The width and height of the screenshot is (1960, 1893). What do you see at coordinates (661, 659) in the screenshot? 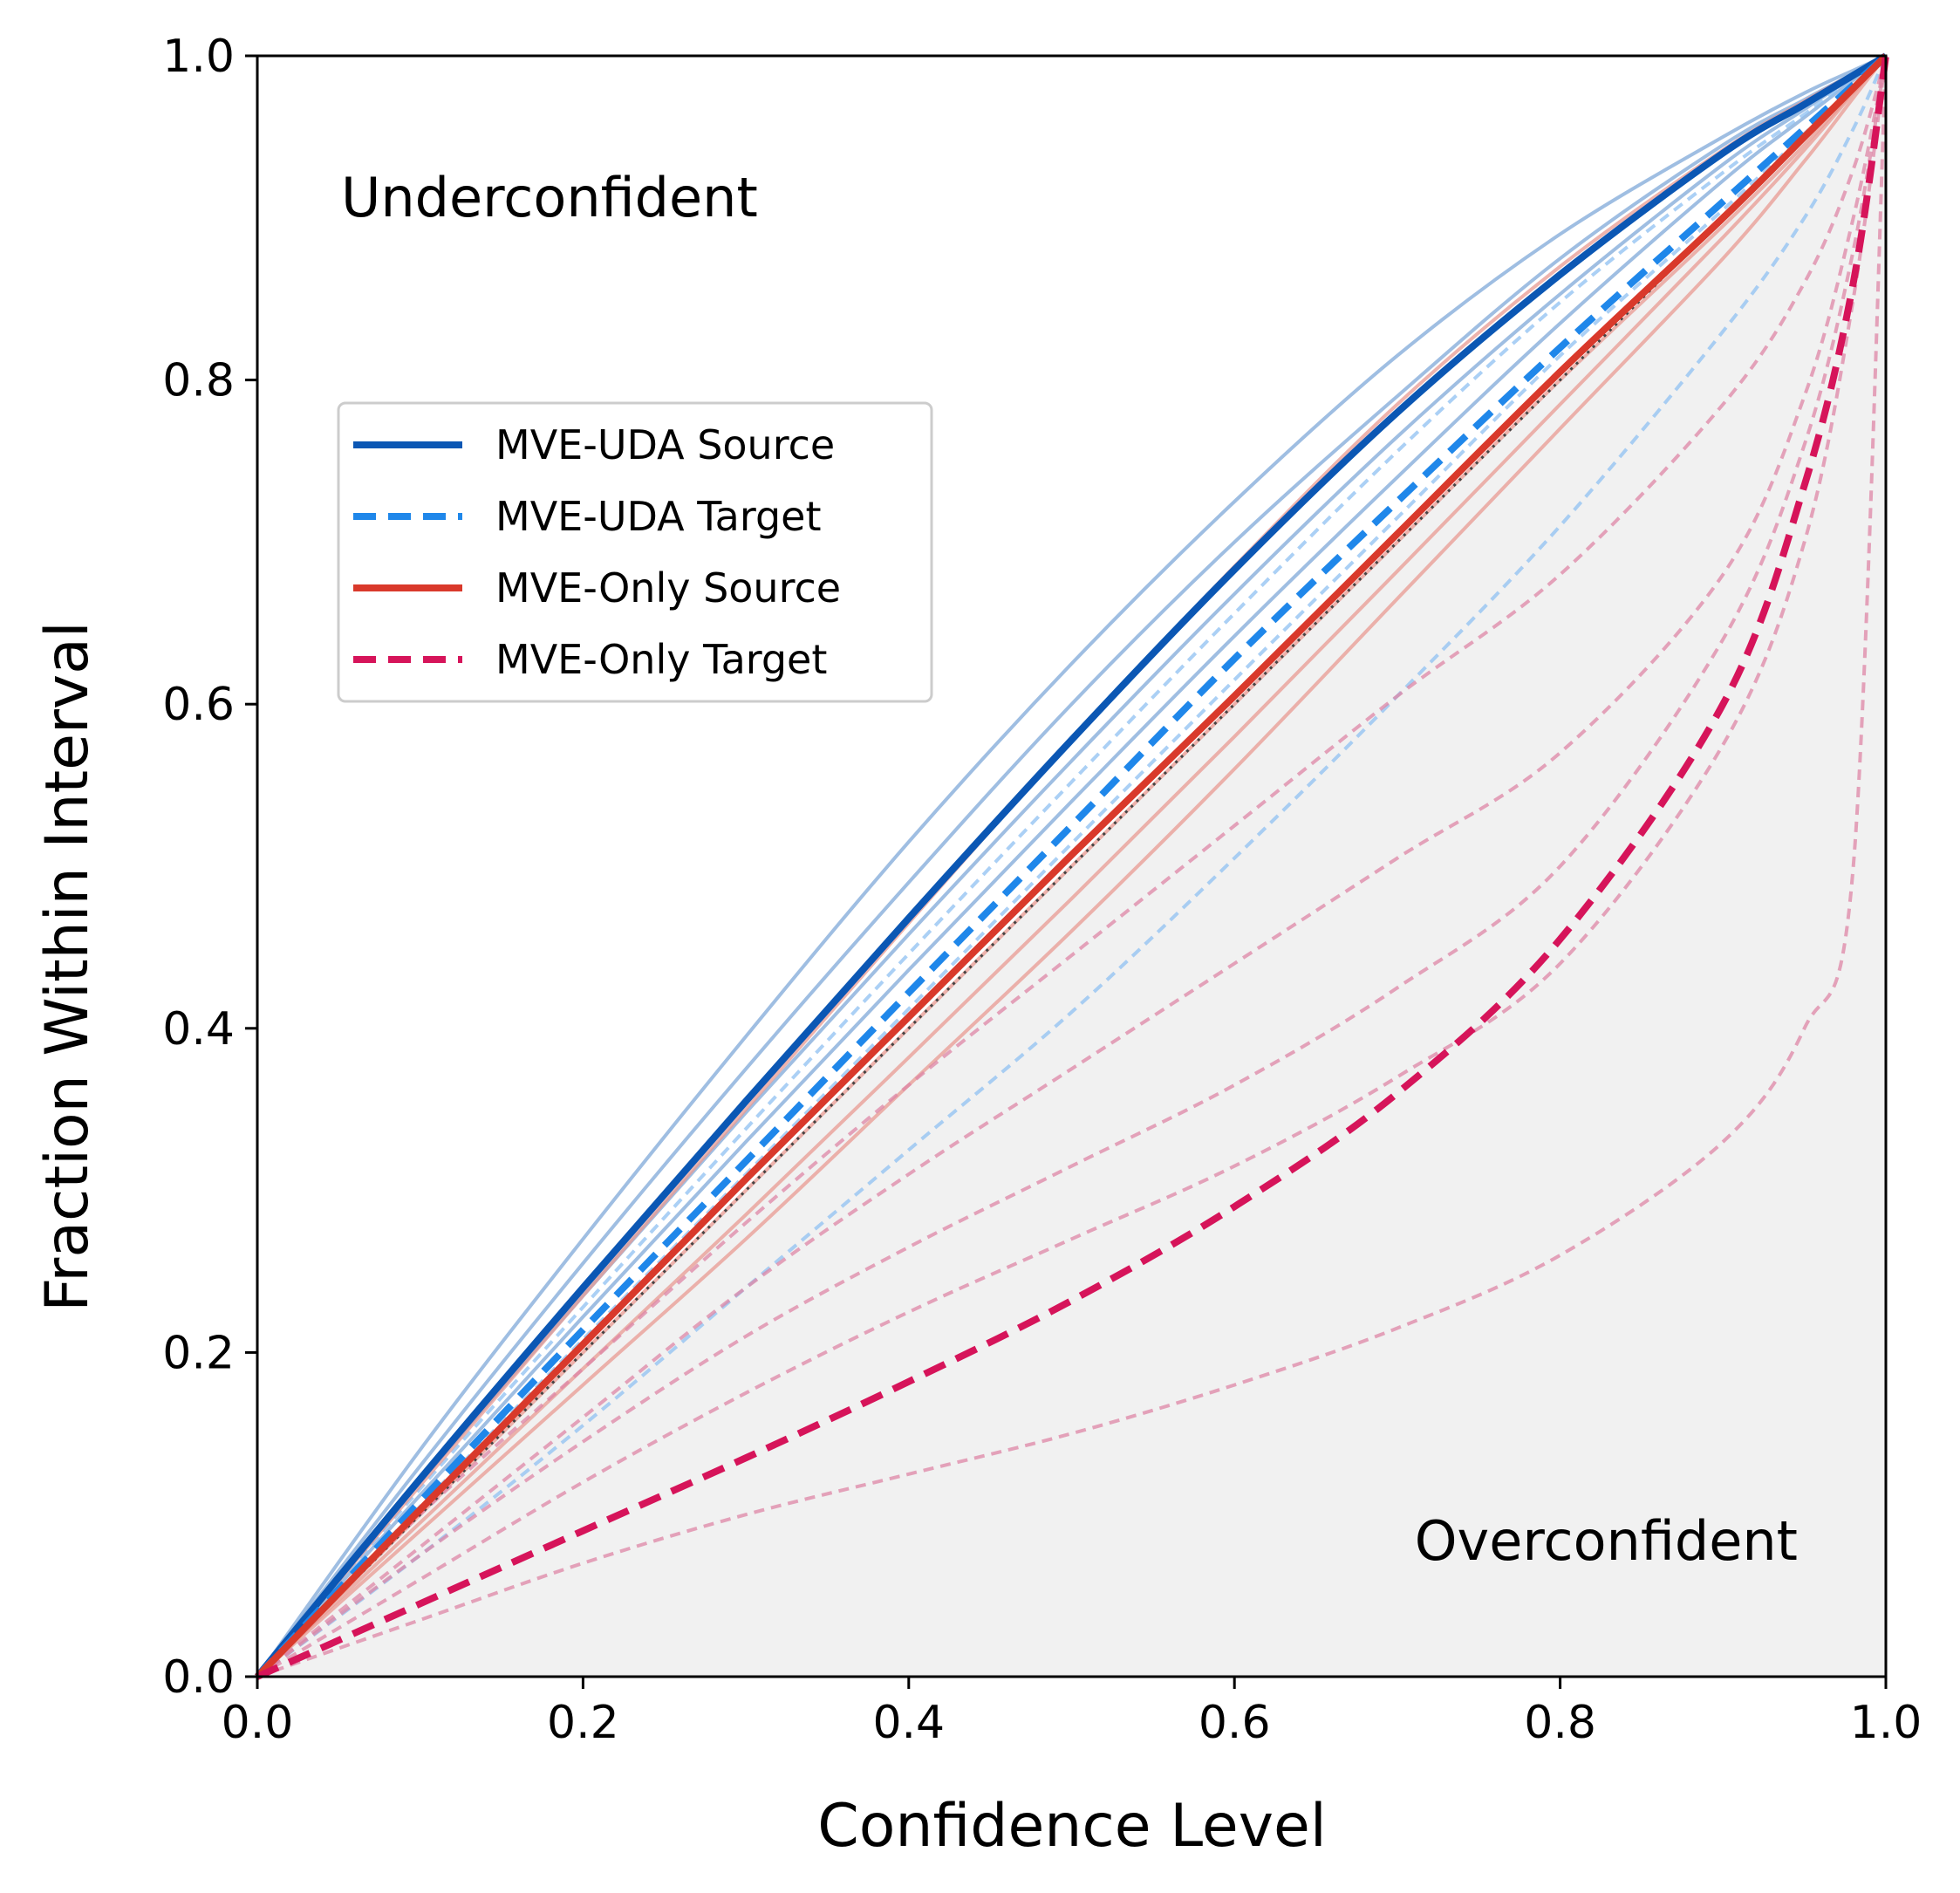
I see `legend-label-only-target: MVE-Only Target` at bounding box center [661, 659].